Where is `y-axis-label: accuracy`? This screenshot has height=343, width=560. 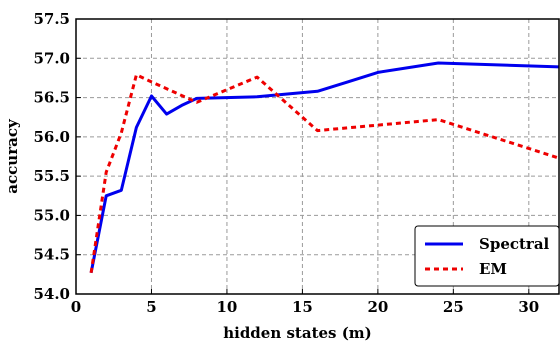
y-axis-label: accuracy is located at coordinates (12, 156).